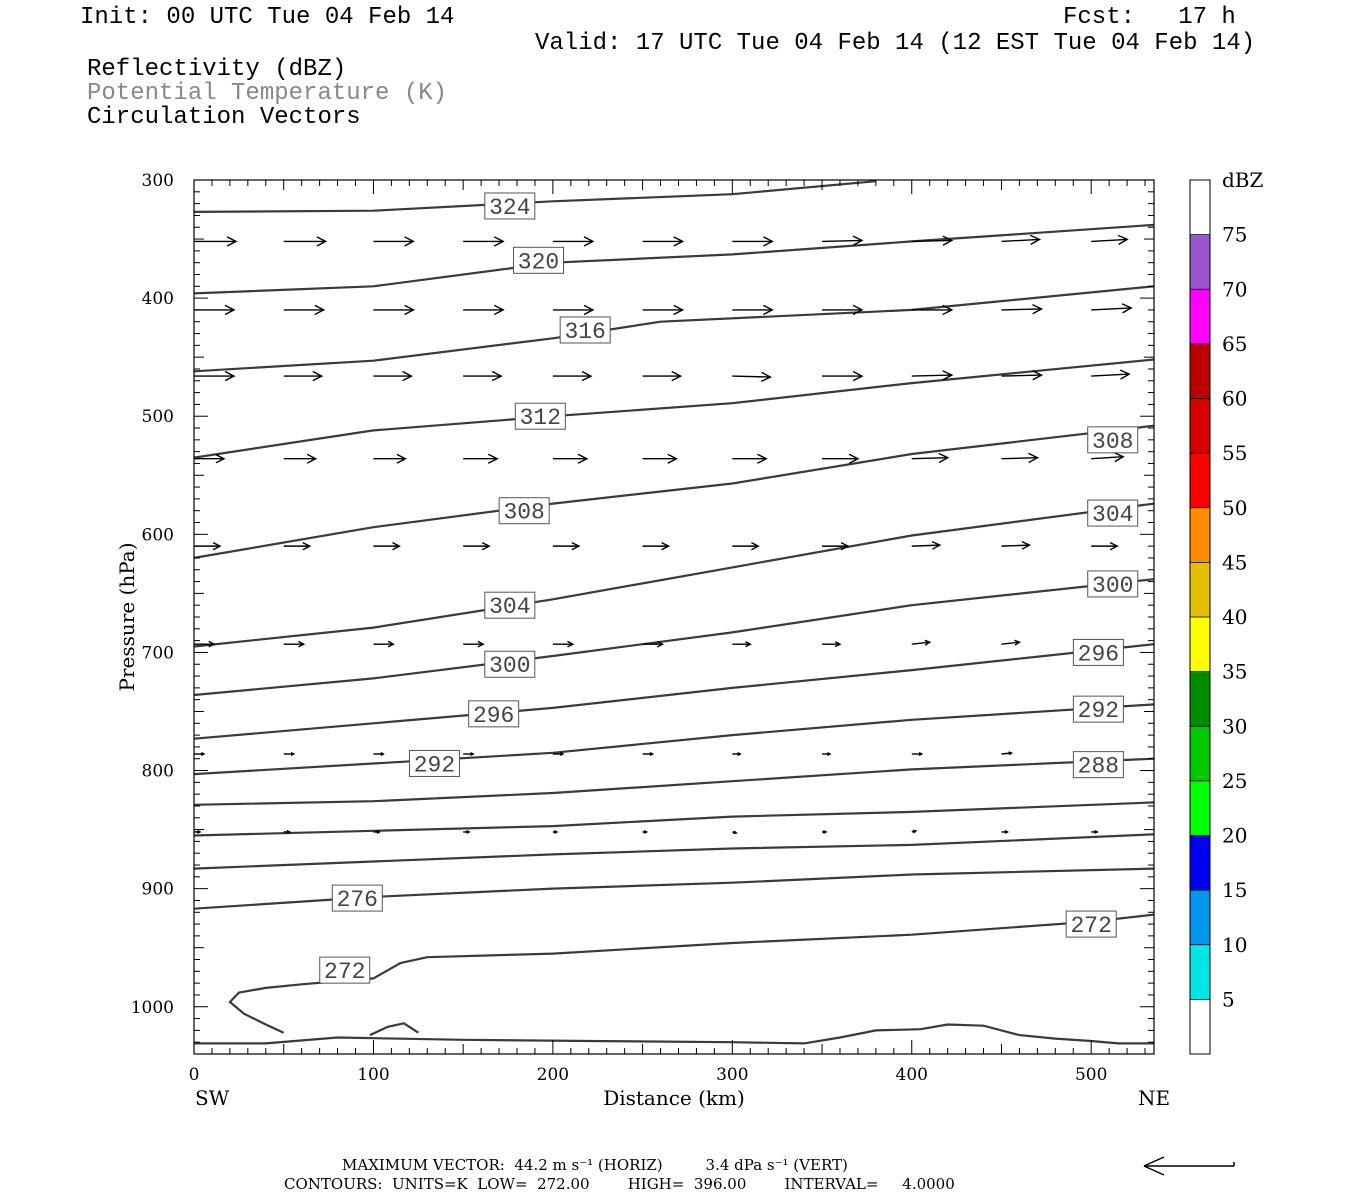 The height and width of the screenshot is (1200, 1350). I want to click on x-tick-label: 0, so click(194, 1075).